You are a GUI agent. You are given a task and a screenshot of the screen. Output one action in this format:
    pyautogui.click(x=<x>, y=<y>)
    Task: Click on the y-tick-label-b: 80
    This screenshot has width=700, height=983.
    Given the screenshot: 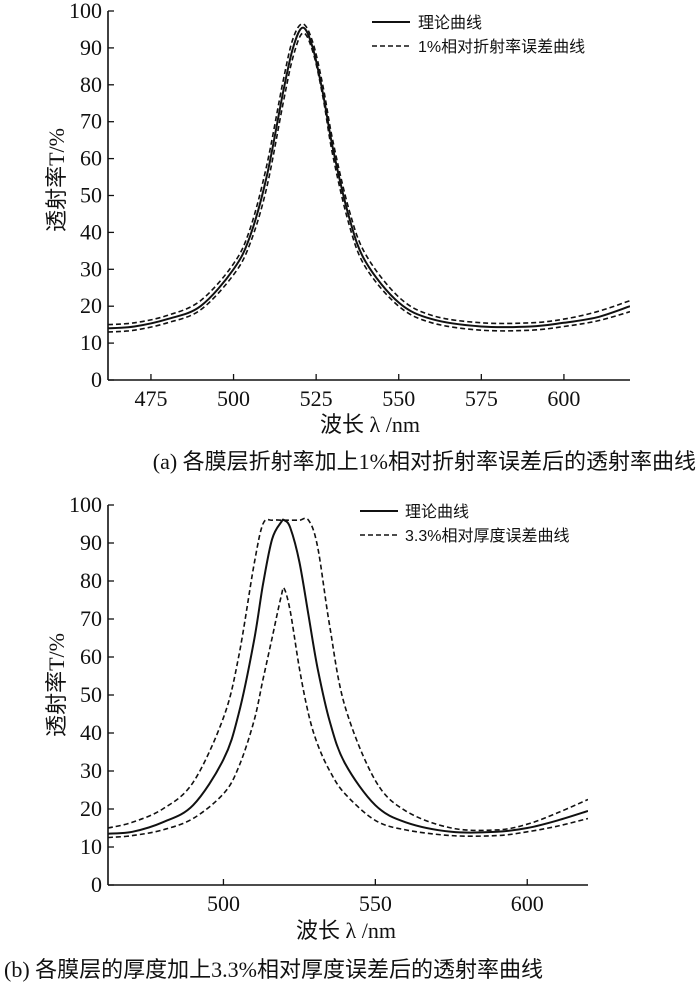 What is the action you would take?
    pyautogui.click(x=91, y=580)
    